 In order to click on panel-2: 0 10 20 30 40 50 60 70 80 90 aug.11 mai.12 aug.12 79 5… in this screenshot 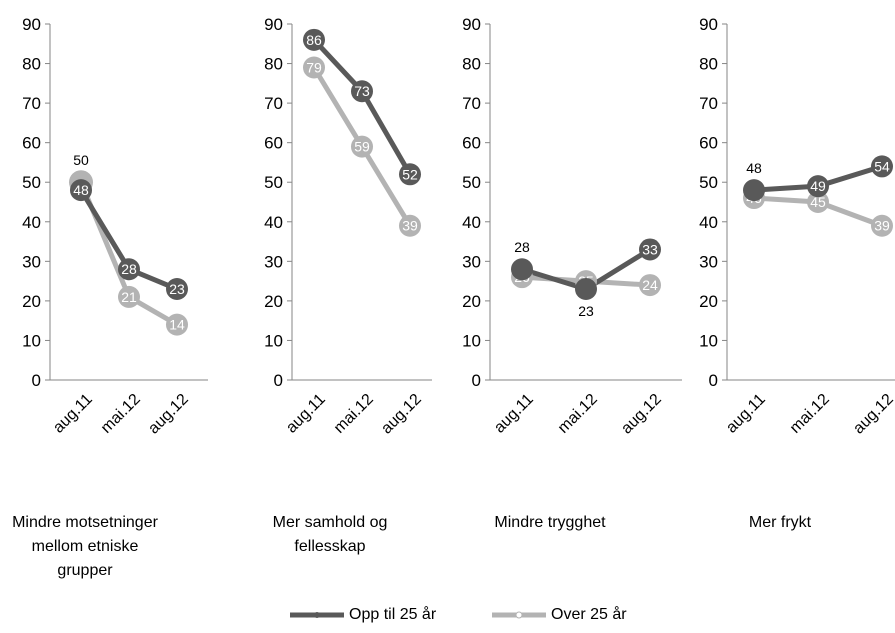, I will do `click(348, 226)`.